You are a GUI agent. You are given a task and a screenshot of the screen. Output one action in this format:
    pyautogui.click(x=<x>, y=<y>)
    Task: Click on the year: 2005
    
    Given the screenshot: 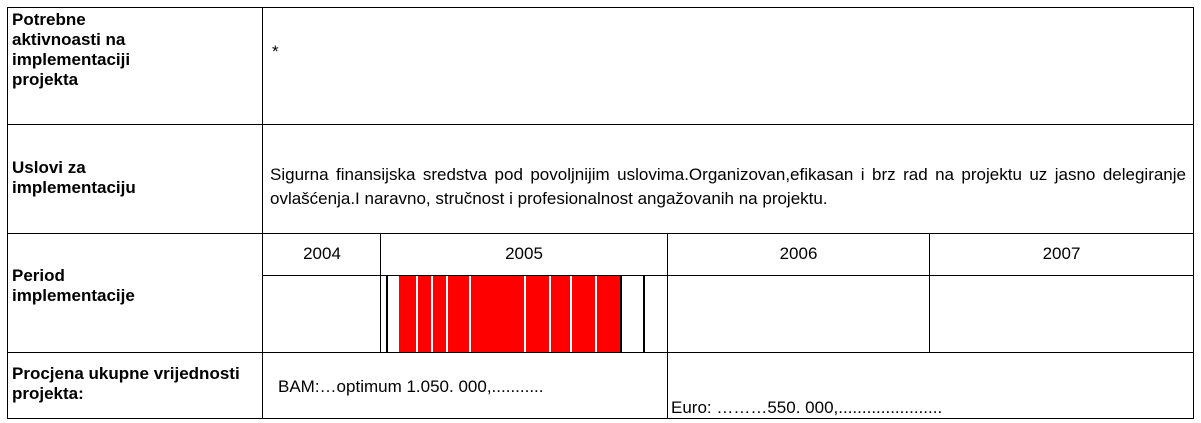 What is the action you would take?
    pyautogui.click(x=524, y=253)
    